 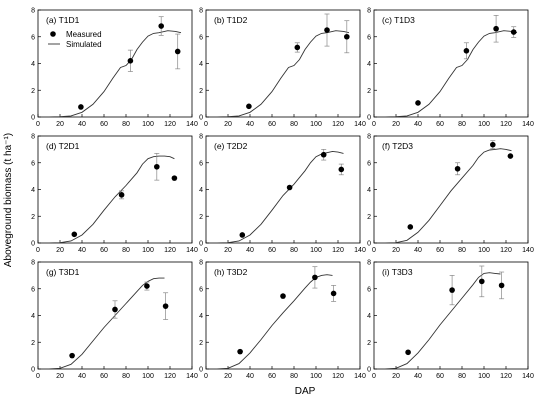 What do you see at coordinates (8, 200) in the screenshot?
I see `y-axis-title: Aboveground biomass (t ha⁻¹)` at bounding box center [8, 200].